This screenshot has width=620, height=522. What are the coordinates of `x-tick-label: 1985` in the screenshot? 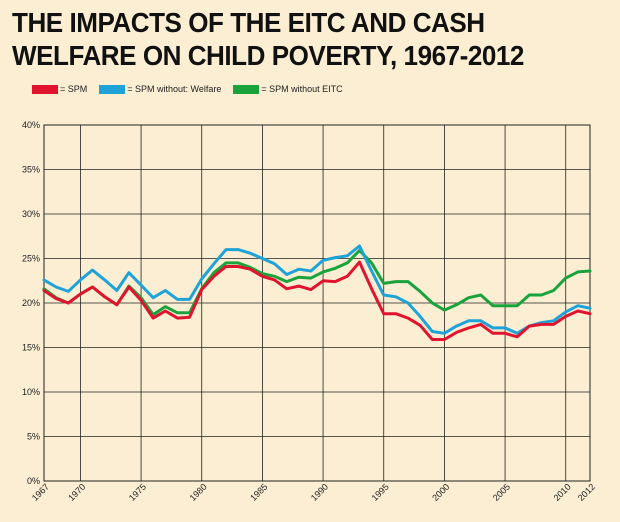 It's located at (258, 492).